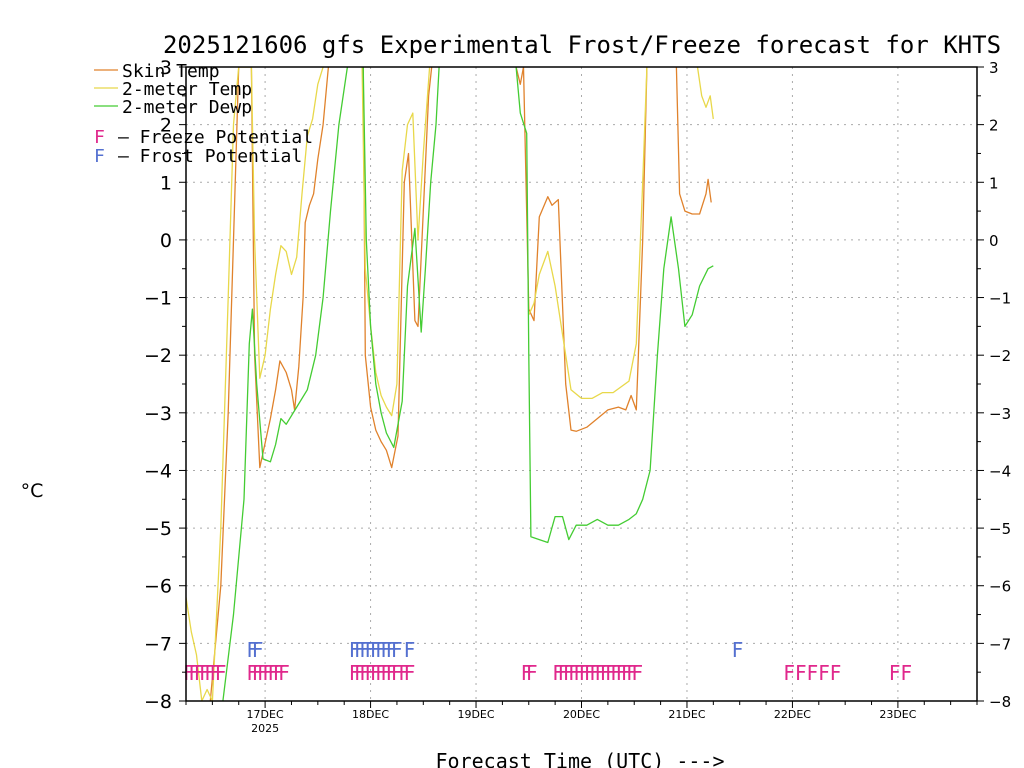 The height and width of the screenshot is (768, 1024). I want to click on y-tick-label-right: −5, so click(1000, 529).